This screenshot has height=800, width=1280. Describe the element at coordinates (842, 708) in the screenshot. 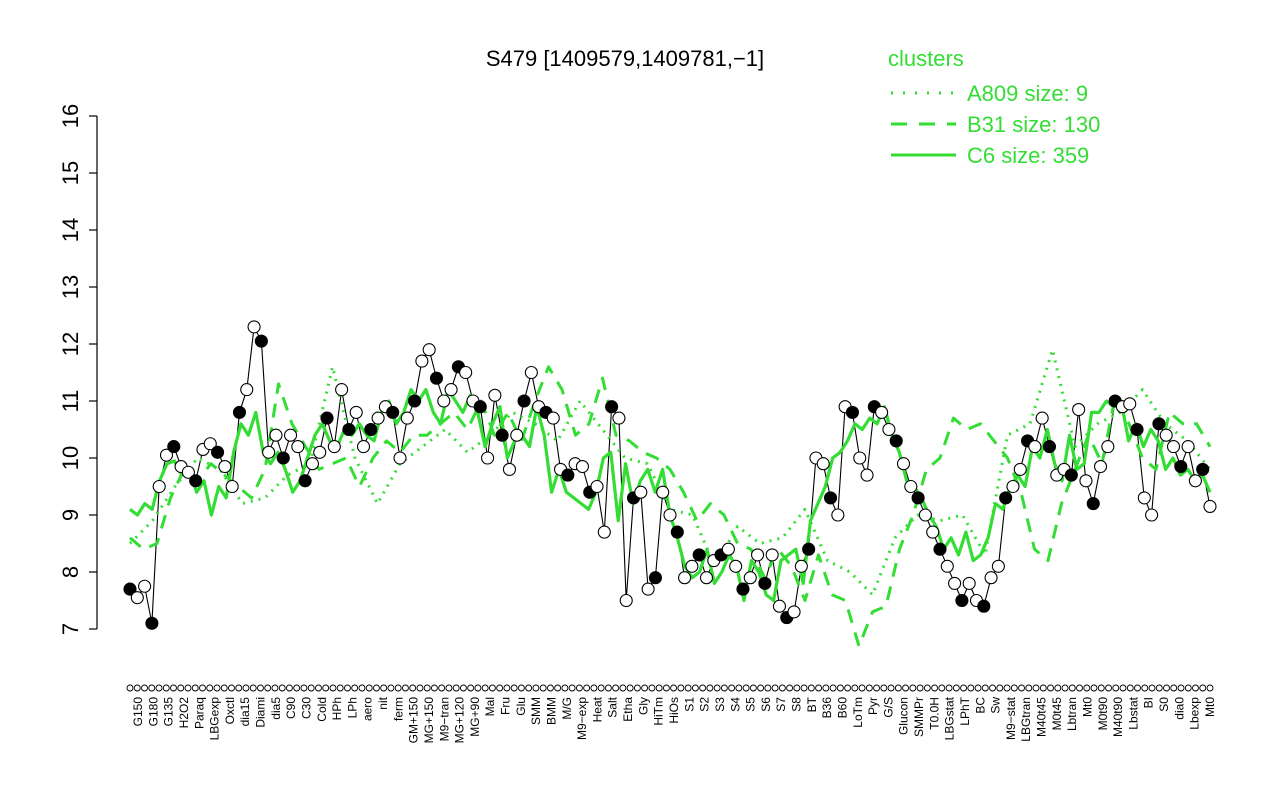

I see `x-tick-label: B60` at that location.